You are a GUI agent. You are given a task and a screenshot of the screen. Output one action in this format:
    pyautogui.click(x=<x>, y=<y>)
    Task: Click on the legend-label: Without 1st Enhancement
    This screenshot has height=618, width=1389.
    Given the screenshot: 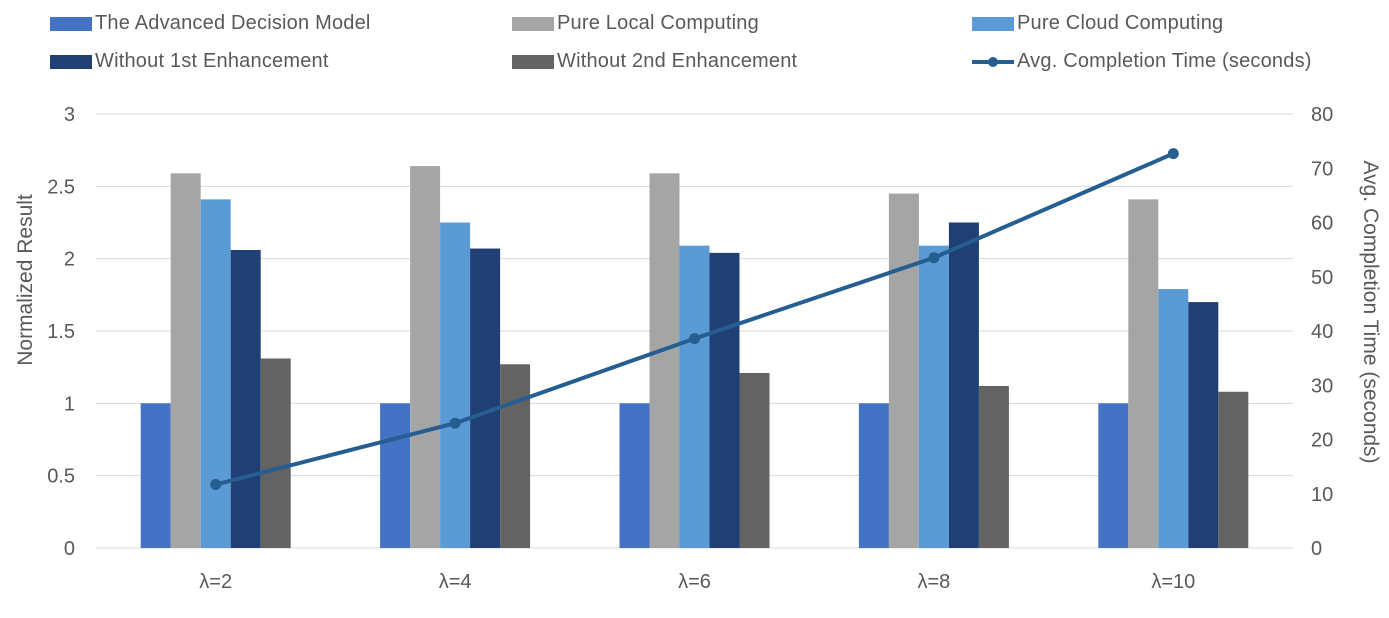 What is the action you would take?
    pyautogui.click(x=212, y=61)
    